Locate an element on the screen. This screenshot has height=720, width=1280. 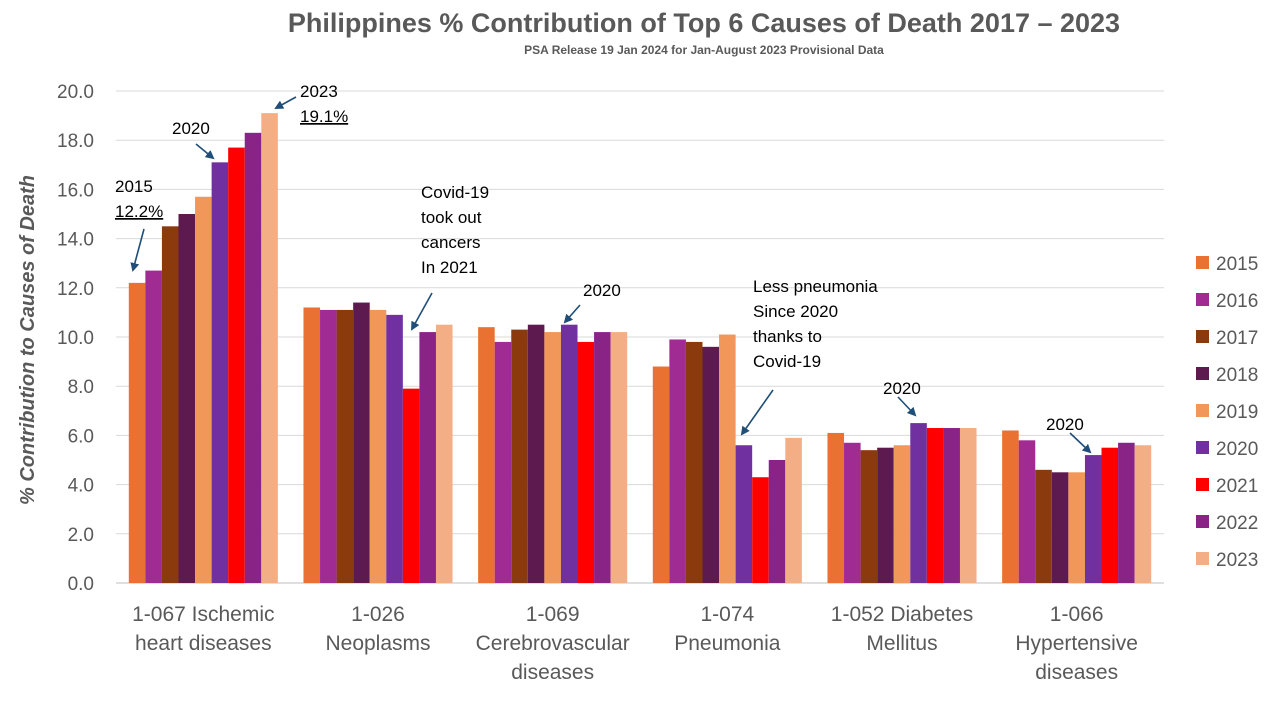
legend: 2015 2016 2017 2018 2019 2020 2021 2022 2023 is located at coordinates (1227, 412).